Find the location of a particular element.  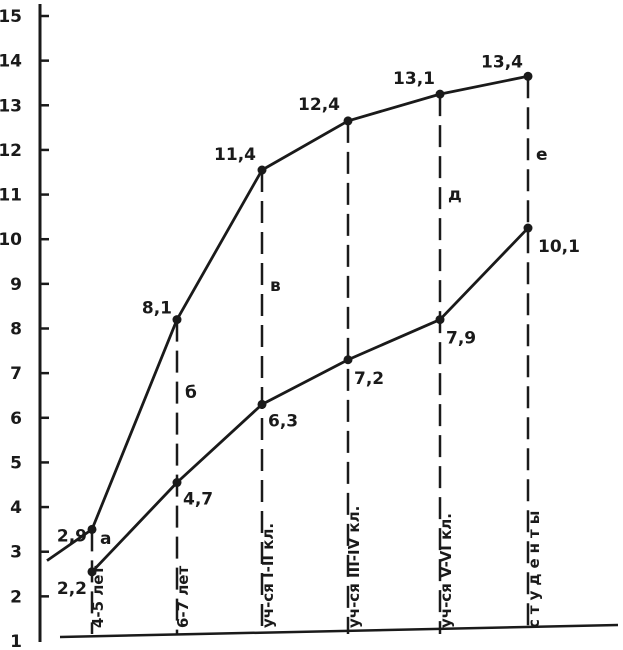

segment-letter-3: в is located at coordinates (275, 286).